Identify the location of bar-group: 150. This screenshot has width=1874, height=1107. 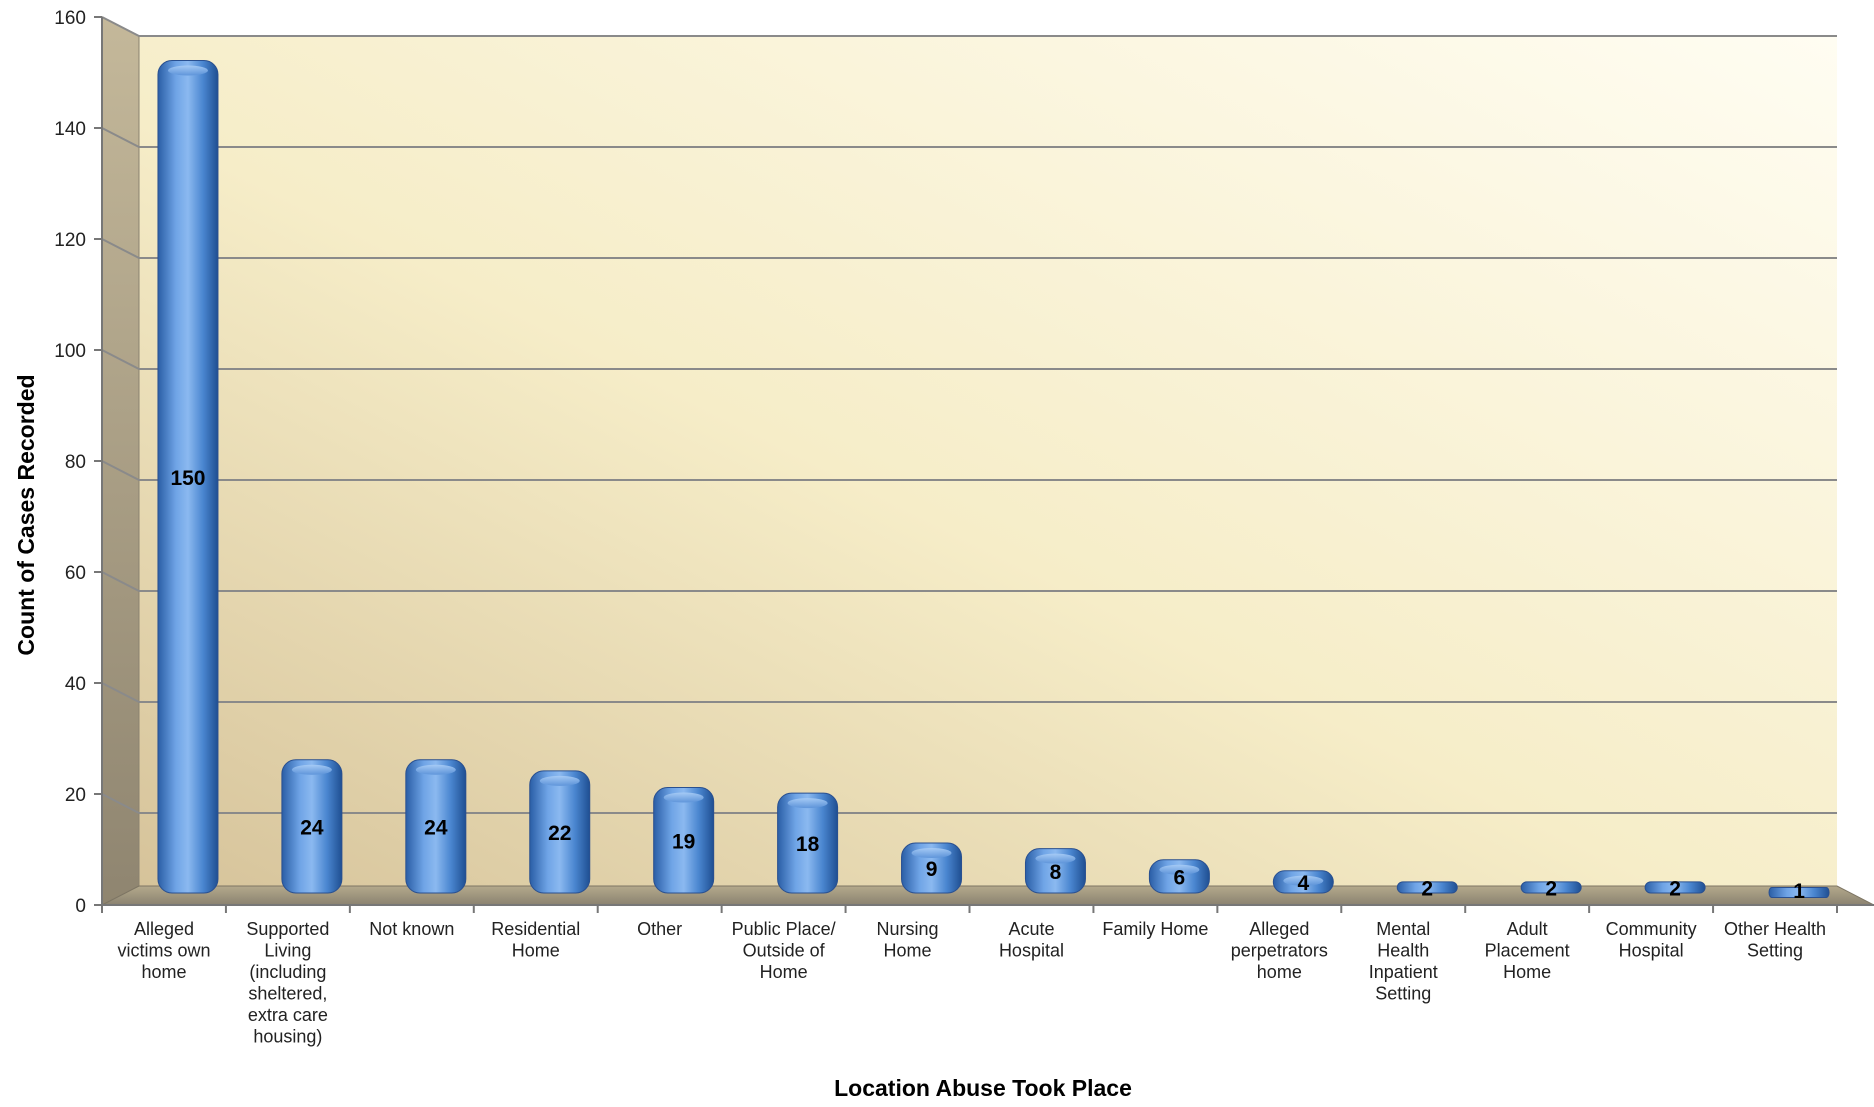
(188, 477).